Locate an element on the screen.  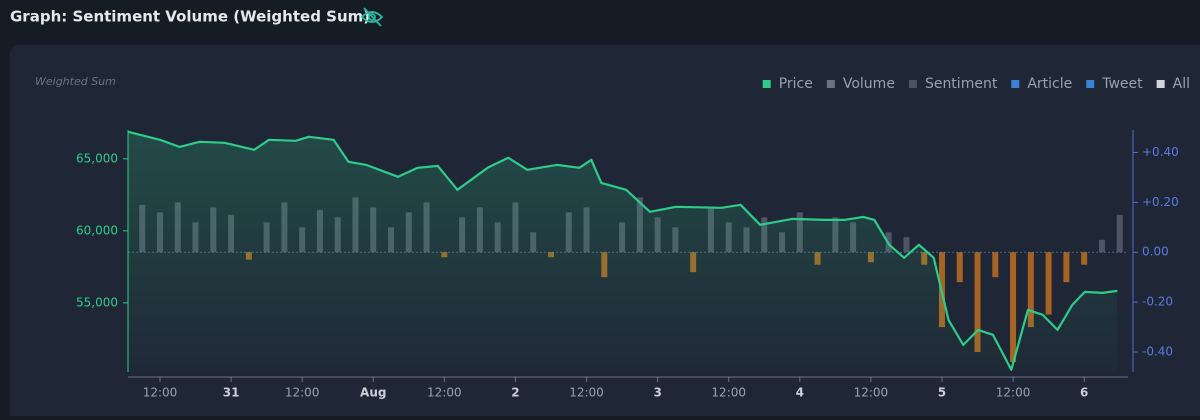
y2-tick-label: -0.20 is located at coordinates (1157, 302).